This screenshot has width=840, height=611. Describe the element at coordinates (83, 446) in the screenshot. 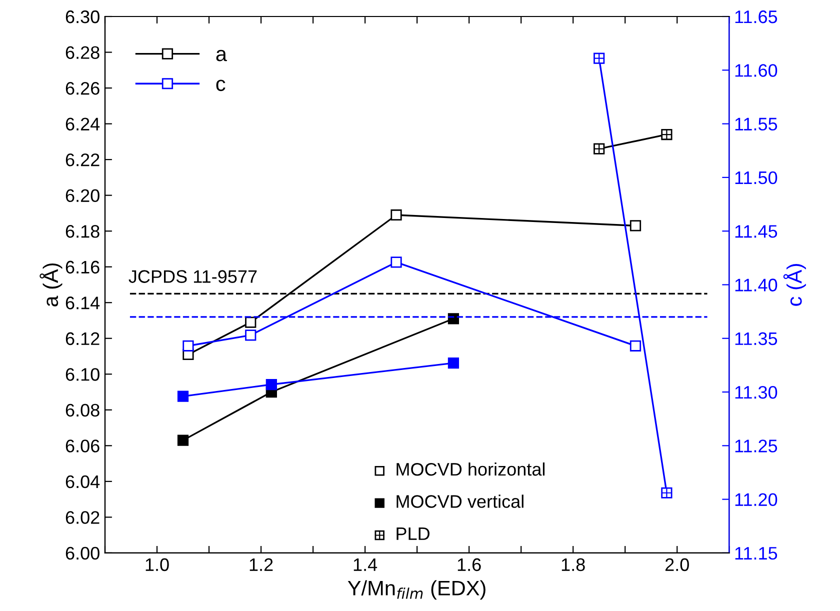

I see `y-tick-label: 6.06` at that location.